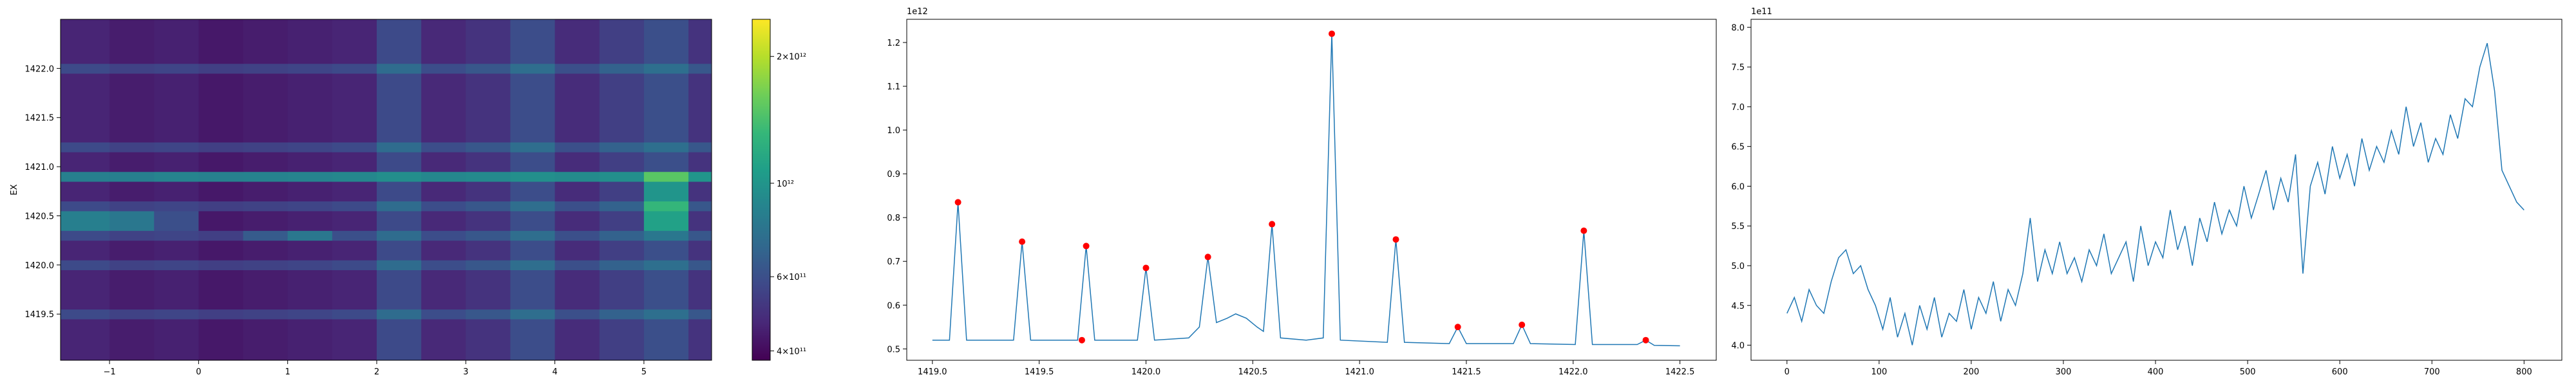 This screenshot has width=2576, height=386. What do you see at coordinates (1738, 108) in the screenshot?
I see `y-tick-label: 7.0` at bounding box center [1738, 108].